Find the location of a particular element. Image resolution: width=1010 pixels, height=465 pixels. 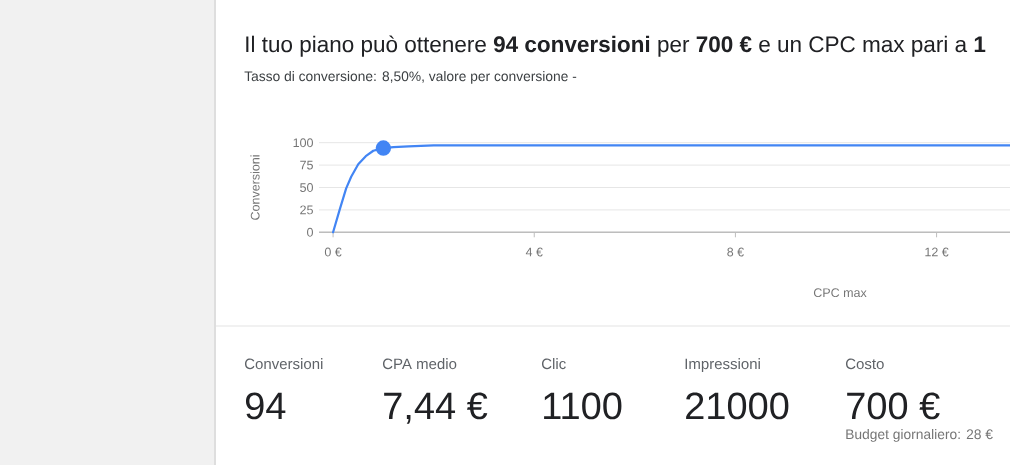

y-axis-title: Conversioni is located at coordinates (255, 187).